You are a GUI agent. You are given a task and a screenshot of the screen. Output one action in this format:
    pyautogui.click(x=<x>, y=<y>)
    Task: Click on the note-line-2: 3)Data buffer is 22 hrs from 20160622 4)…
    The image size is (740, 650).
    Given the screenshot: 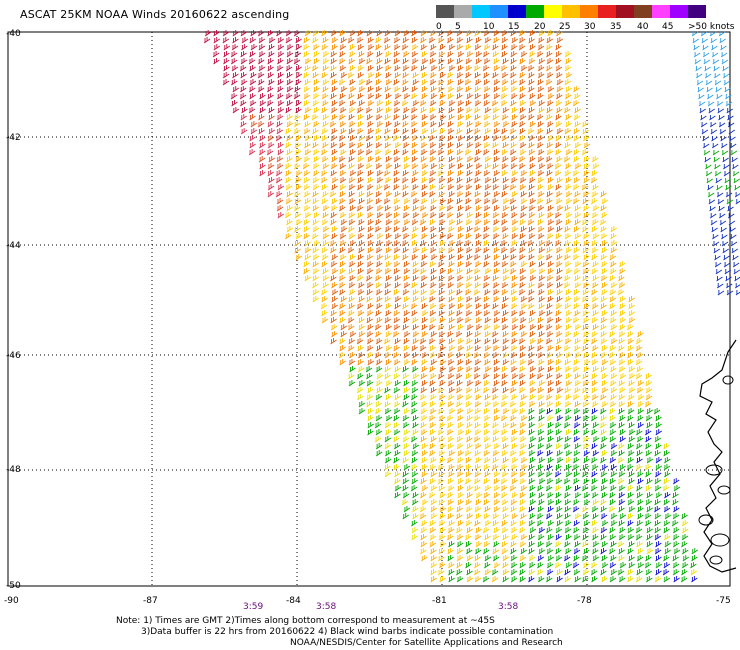 What is the action you would take?
    pyautogui.click(x=347, y=632)
    